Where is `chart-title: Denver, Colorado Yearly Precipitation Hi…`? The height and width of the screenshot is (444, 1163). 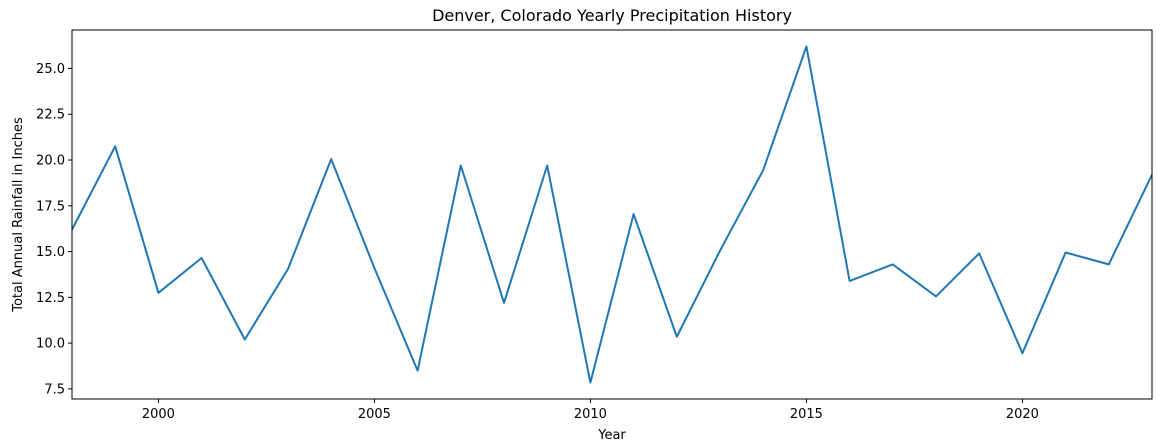 chart-title: Denver, Colorado Yearly Precipitation Hi… is located at coordinates (612, 15).